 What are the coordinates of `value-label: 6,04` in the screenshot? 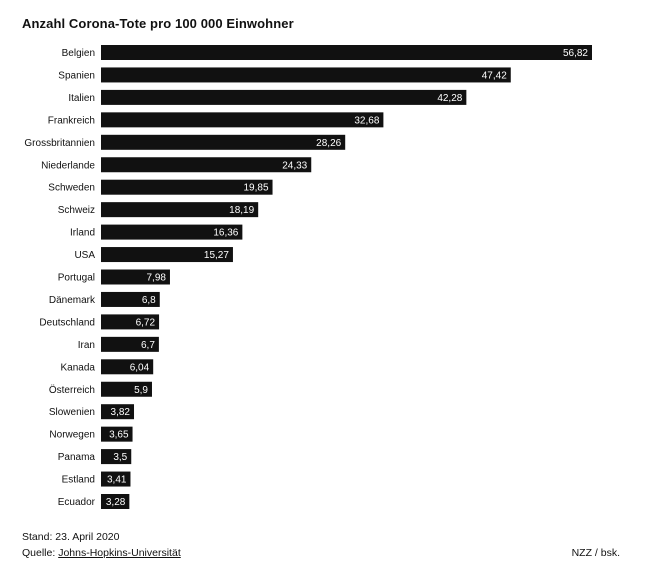 It's located at (140, 367).